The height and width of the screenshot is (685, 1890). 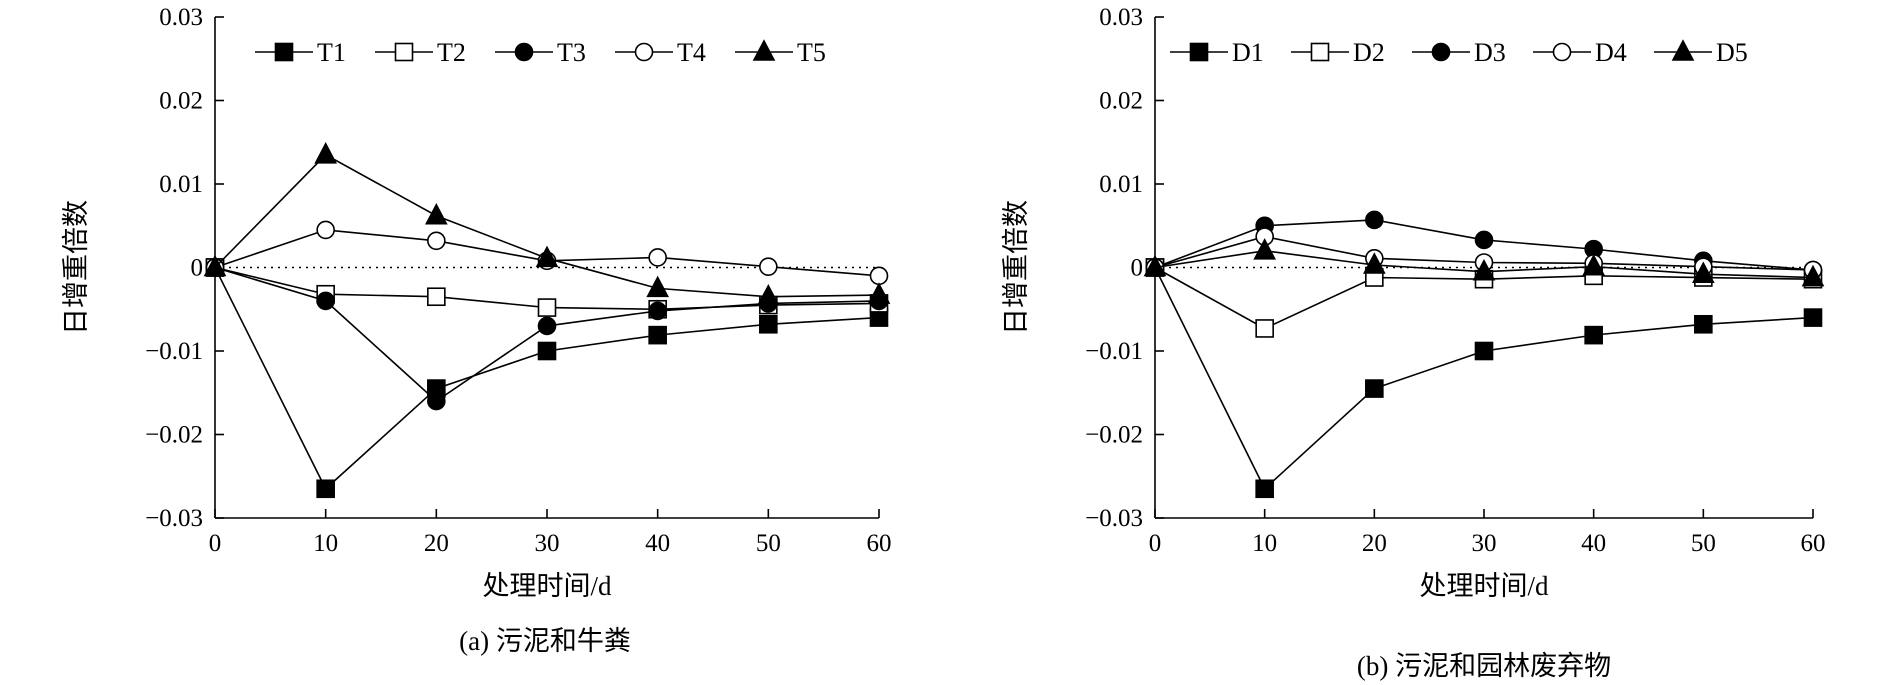 I want to click on legend-label-T4: T4, so click(x=691, y=52).